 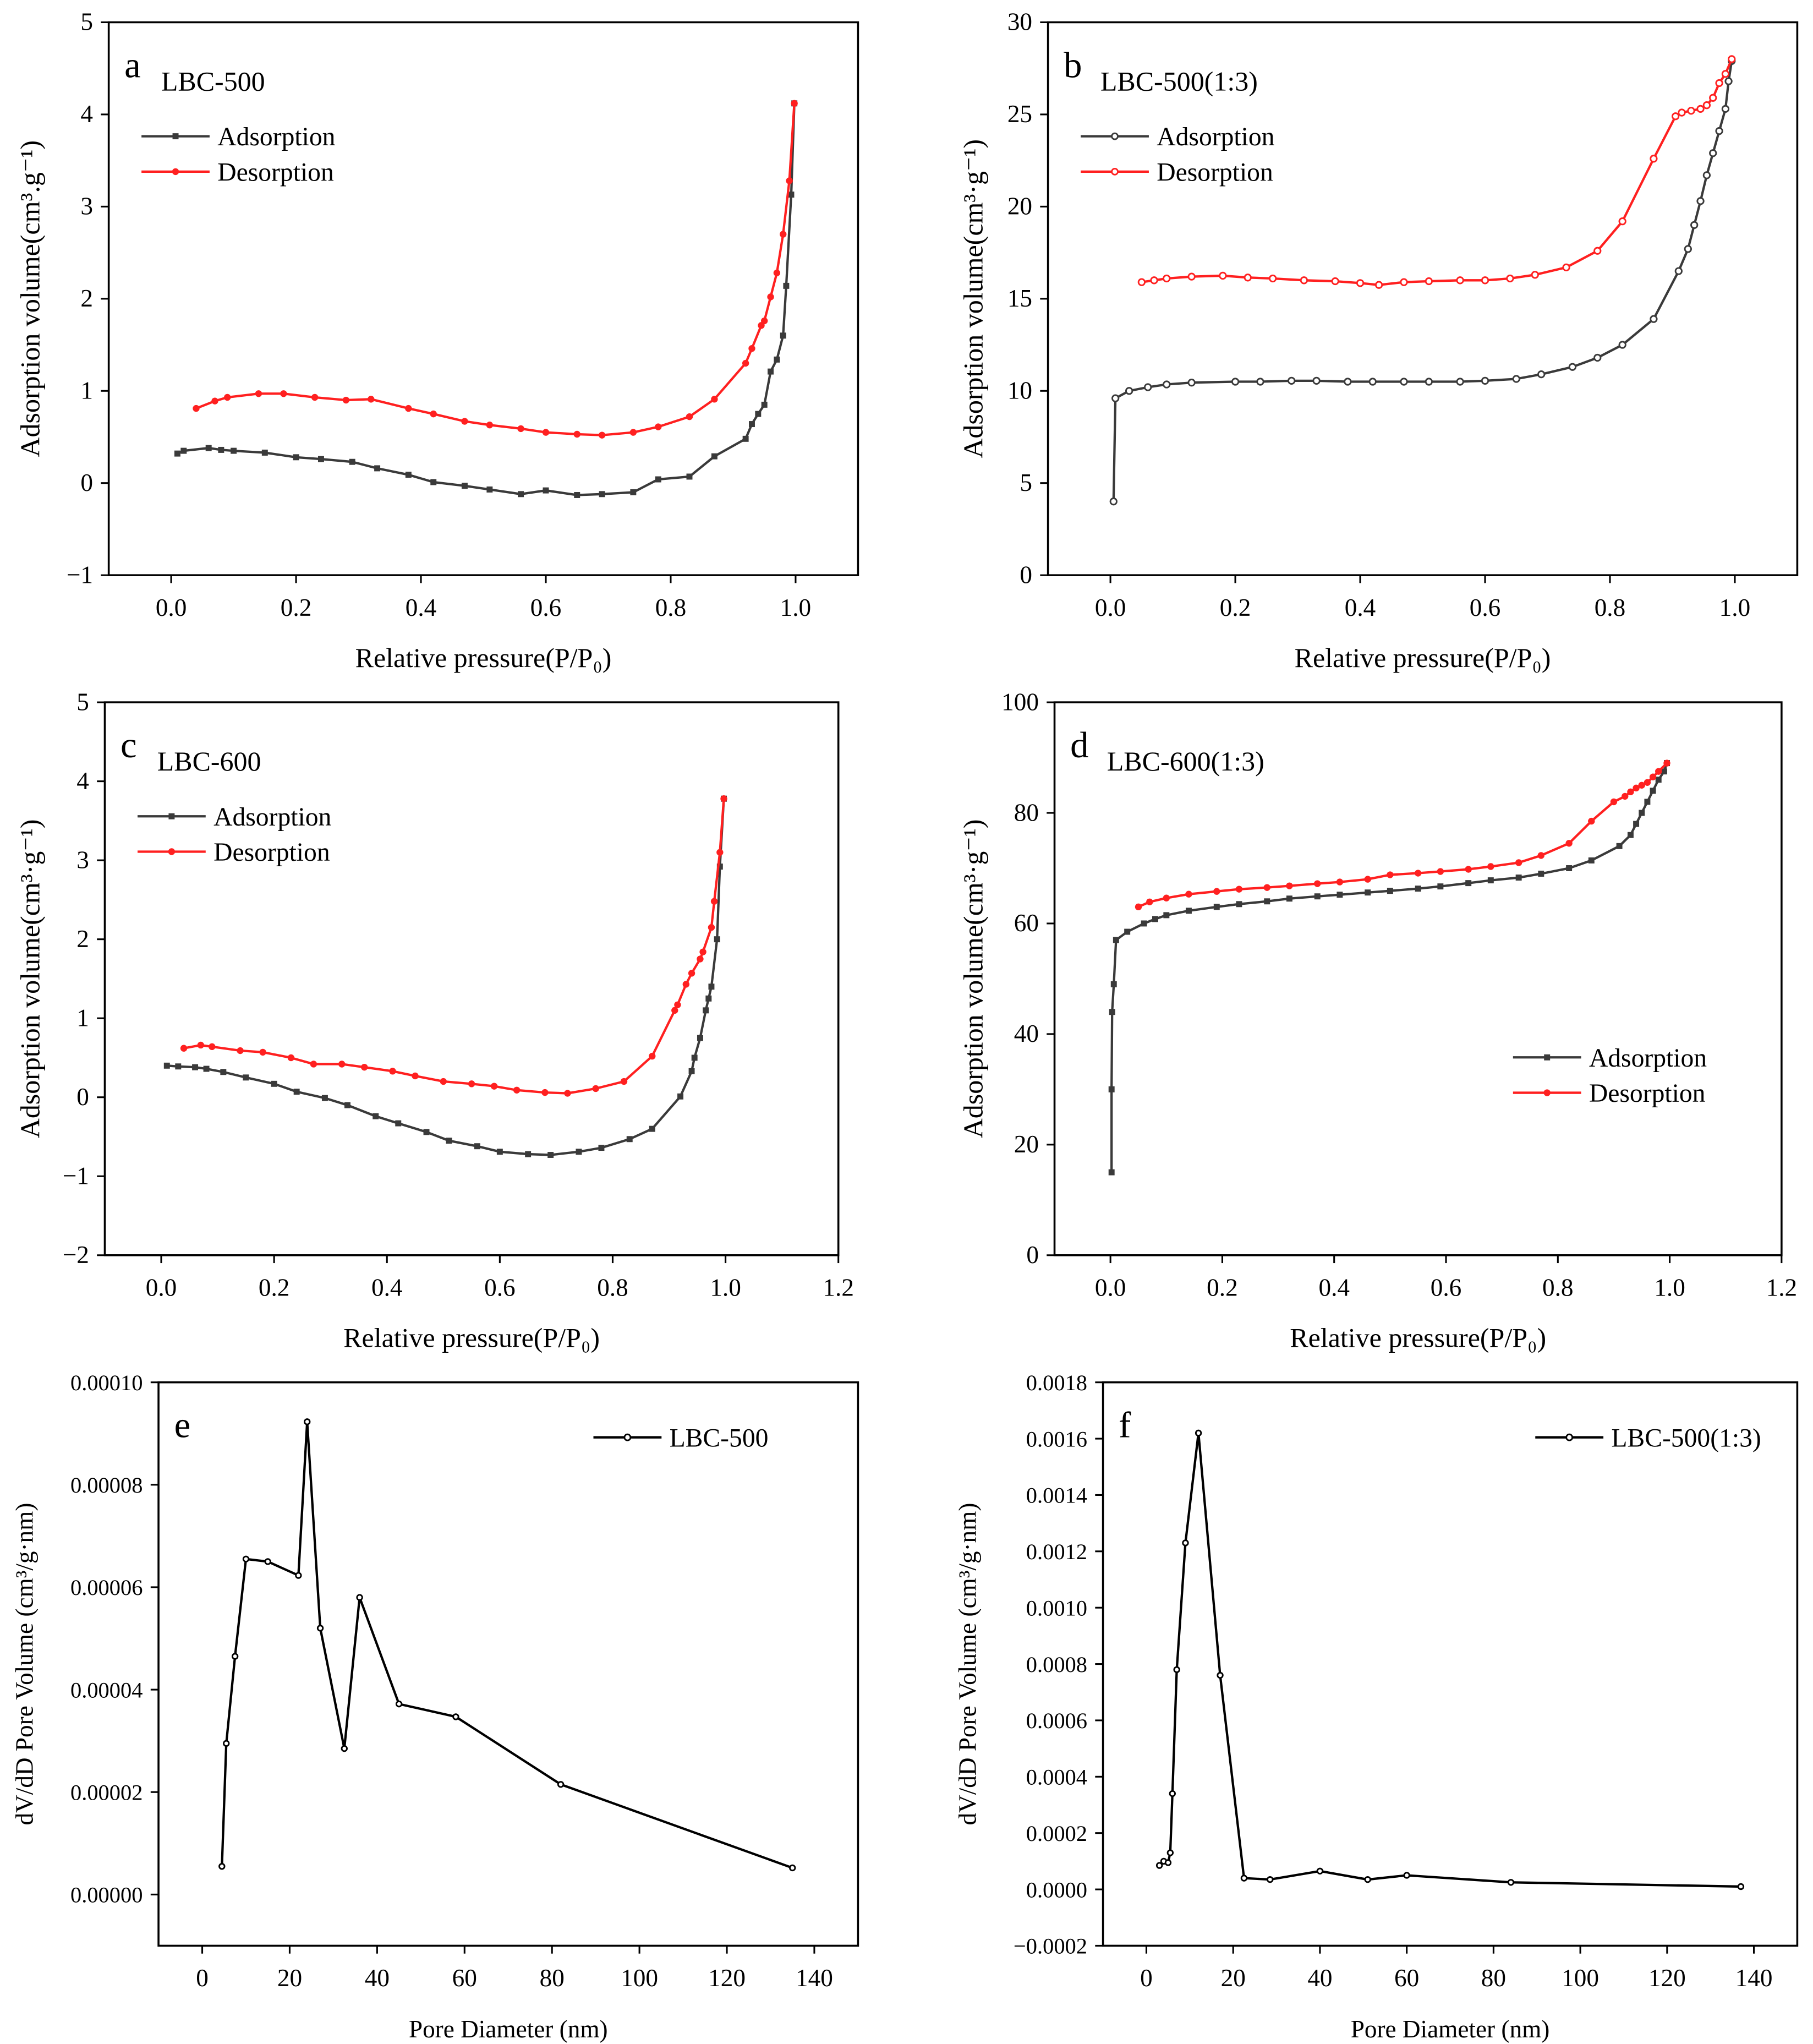 I want to click on x-tick-label: 0.4, so click(x=1360, y=607).